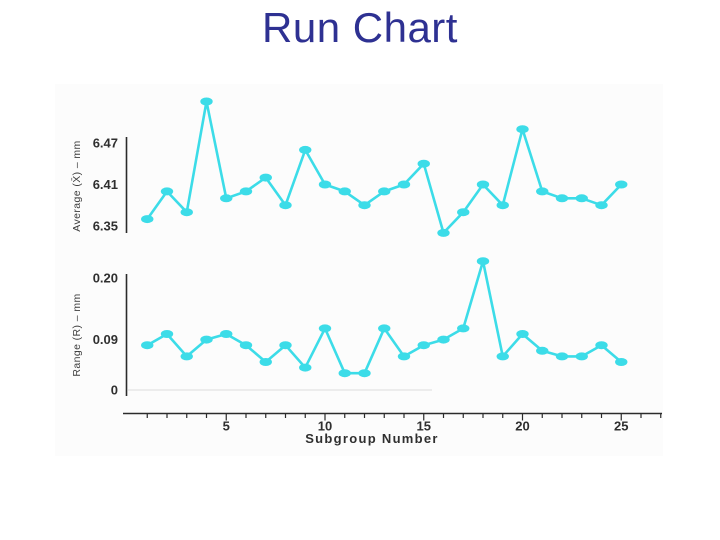 The width and height of the screenshot is (720, 540). Describe the element at coordinates (105, 142) in the screenshot. I see `average-run-chart-y-tick-label: 6.47` at that location.